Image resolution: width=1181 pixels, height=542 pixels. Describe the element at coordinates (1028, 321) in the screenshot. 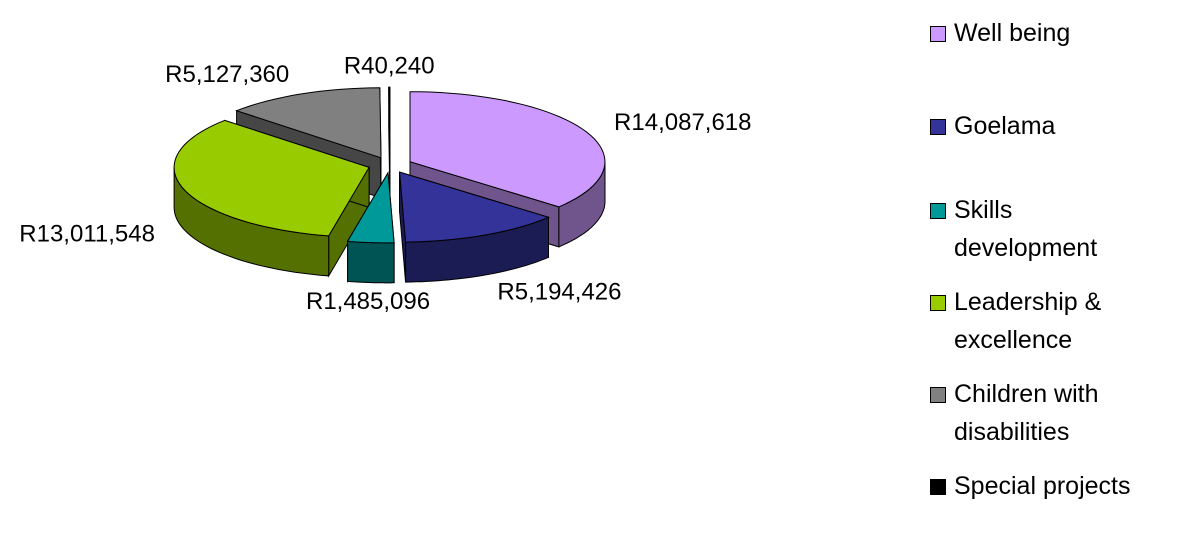

I see `legend-label: Leadership & excellence` at that location.